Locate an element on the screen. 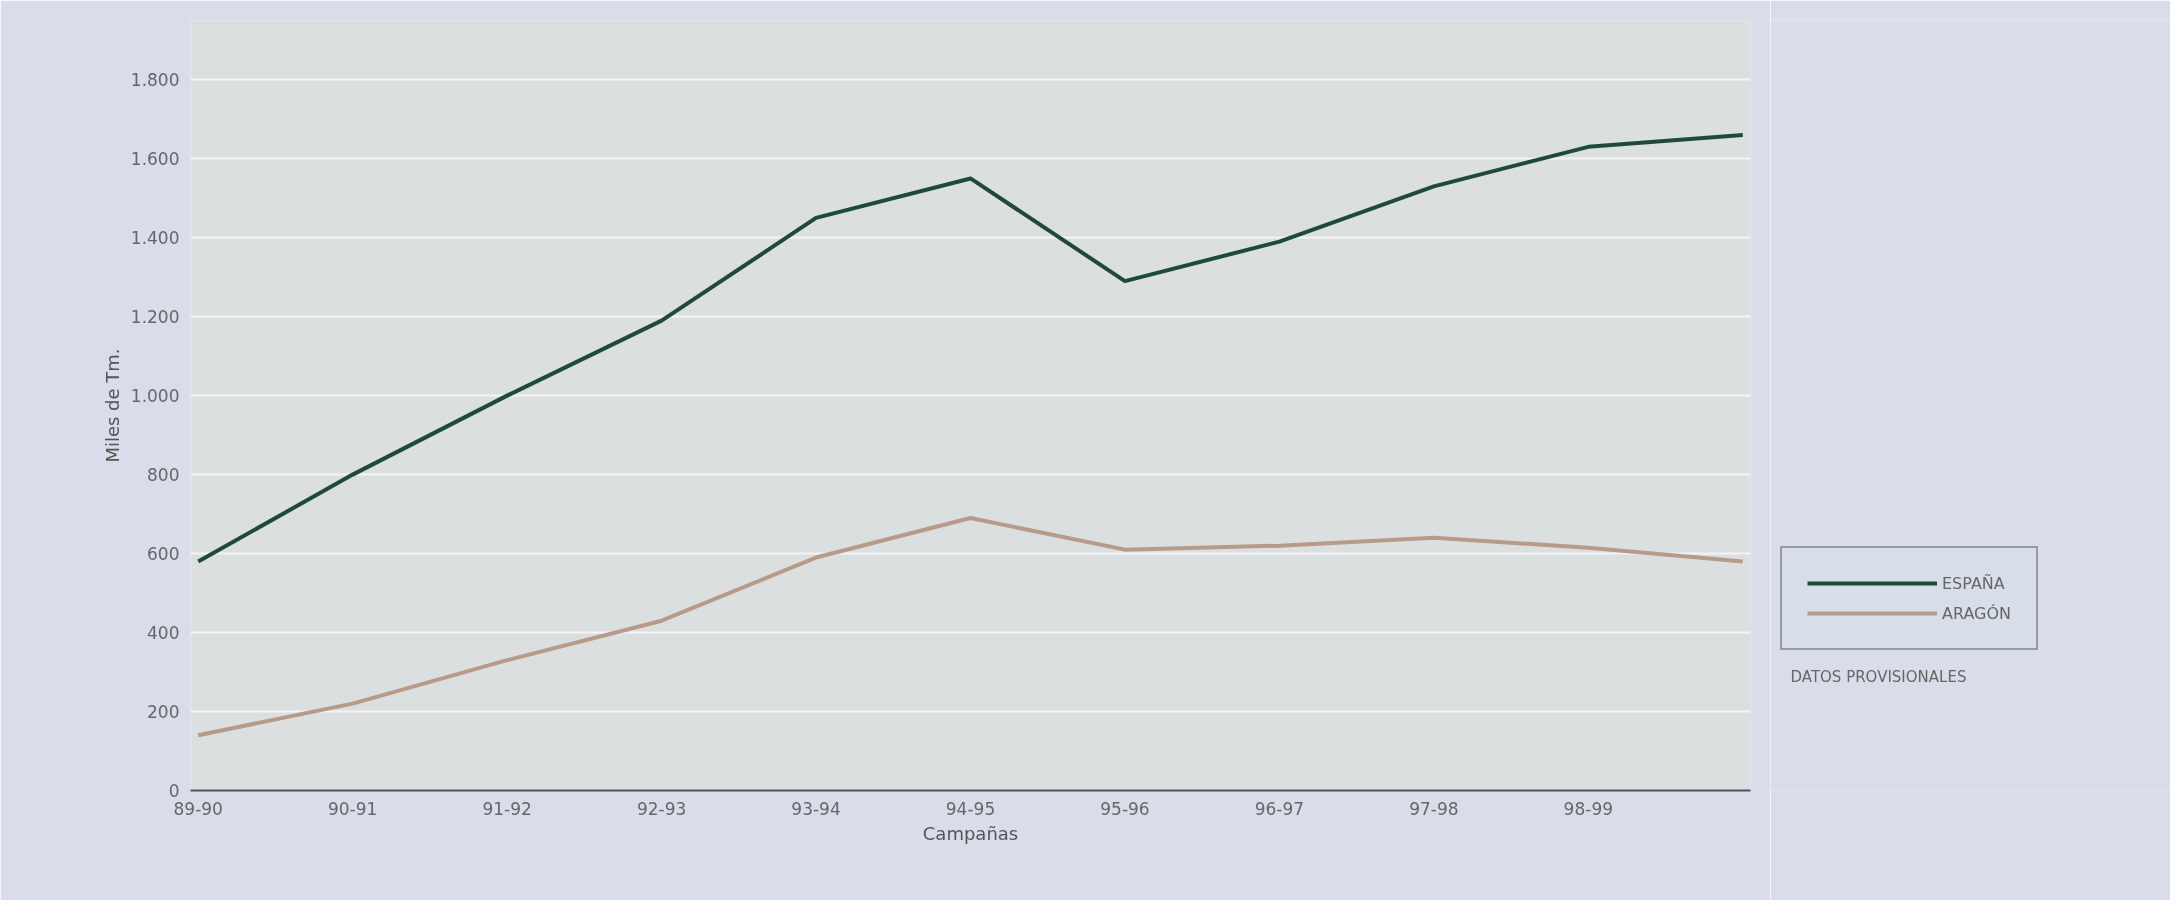  y-tick-label: 1.600 is located at coordinates (155, 159).